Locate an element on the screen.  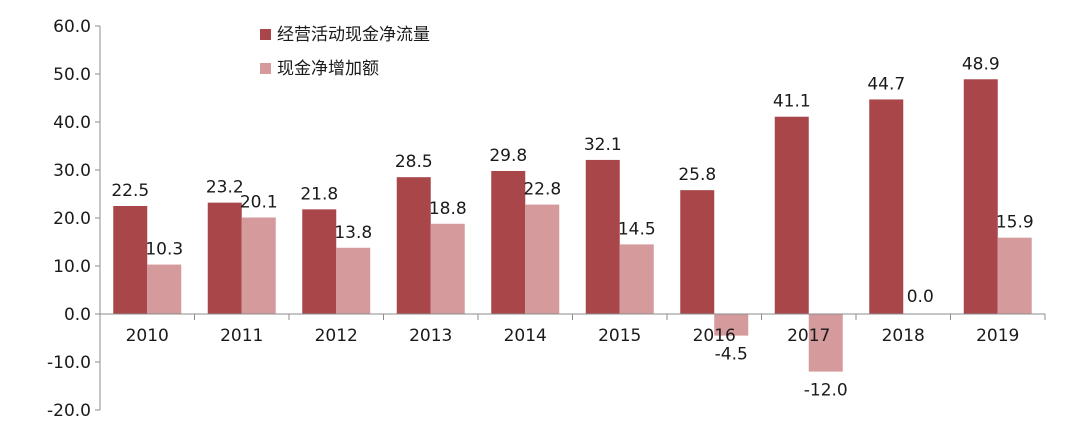
data-label: 13.8 is located at coordinates (353, 233).